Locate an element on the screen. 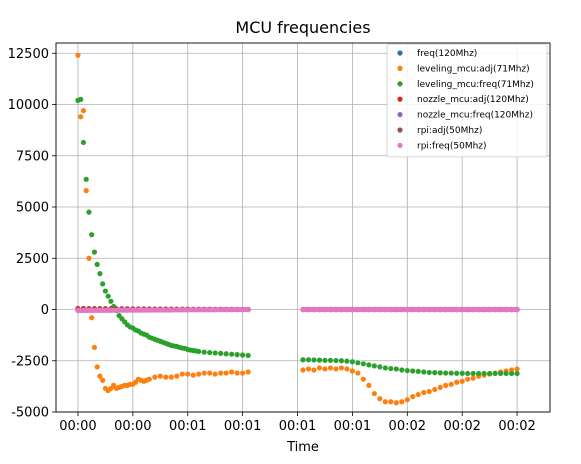  legend-entry: rpi:freq(50Mhz) is located at coordinates (452, 146).